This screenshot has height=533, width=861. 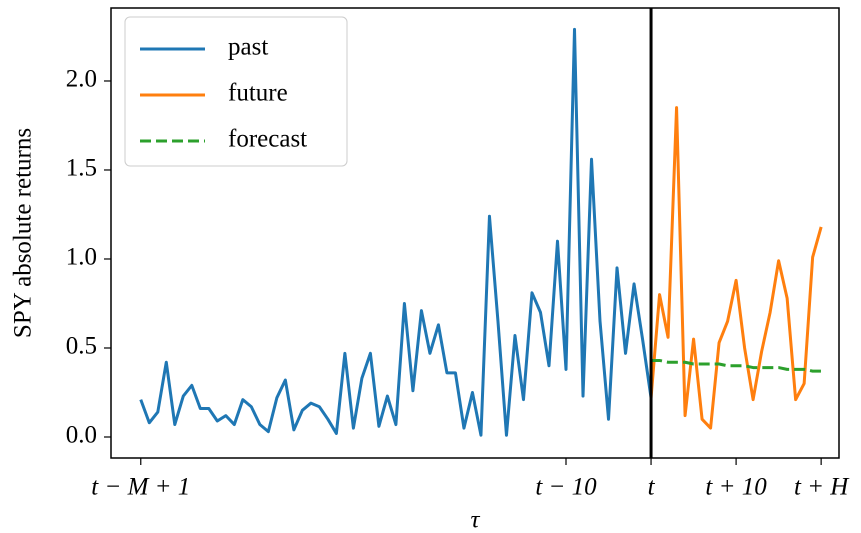 What do you see at coordinates (822, 487) in the screenshot?
I see `x-tick-label: t + H` at bounding box center [822, 487].